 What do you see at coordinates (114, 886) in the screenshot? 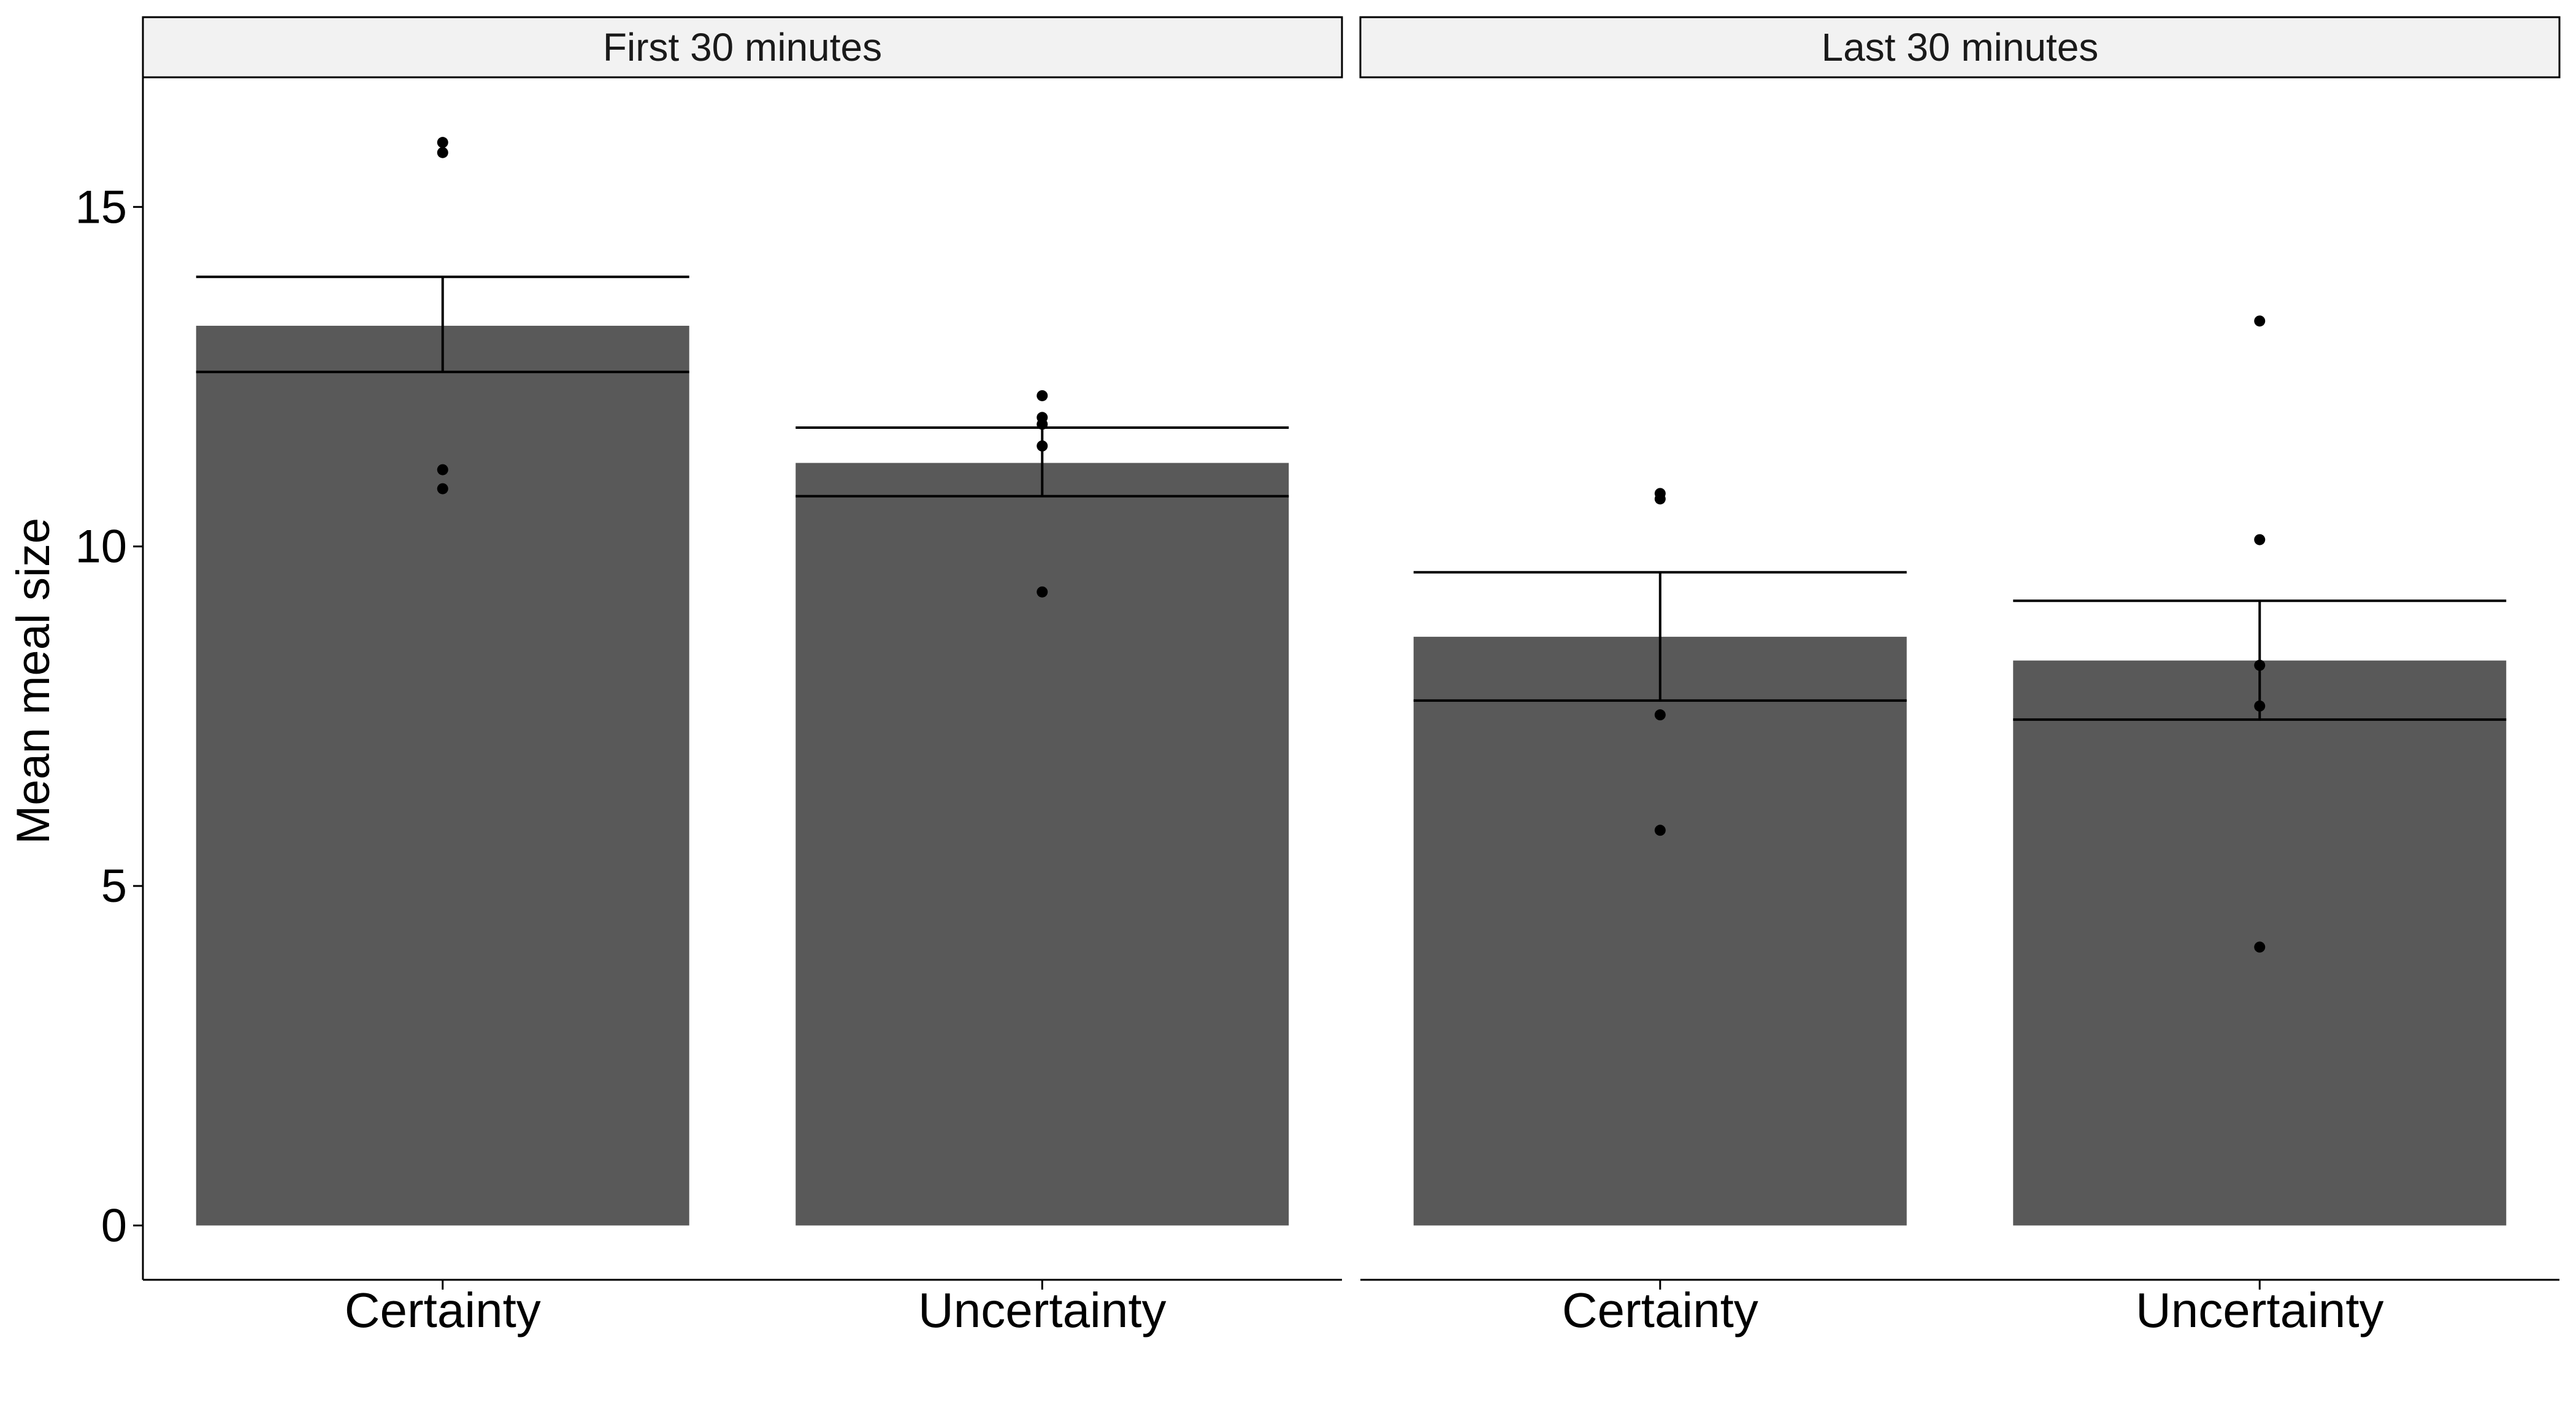
I see `y-tick-label: 5` at bounding box center [114, 886].